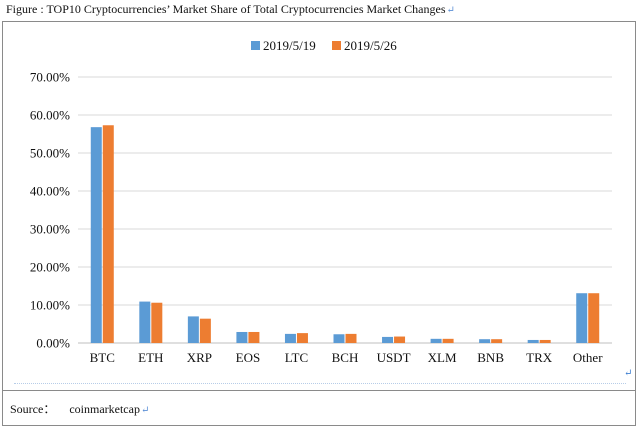 This screenshot has width=640, height=428. What do you see at coordinates (33, 409) in the screenshot?
I see `source-label: Source：` at bounding box center [33, 409].